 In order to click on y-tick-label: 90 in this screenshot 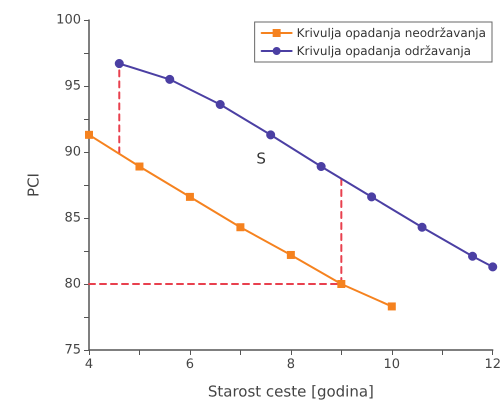, I will do `click(72, 152)`.